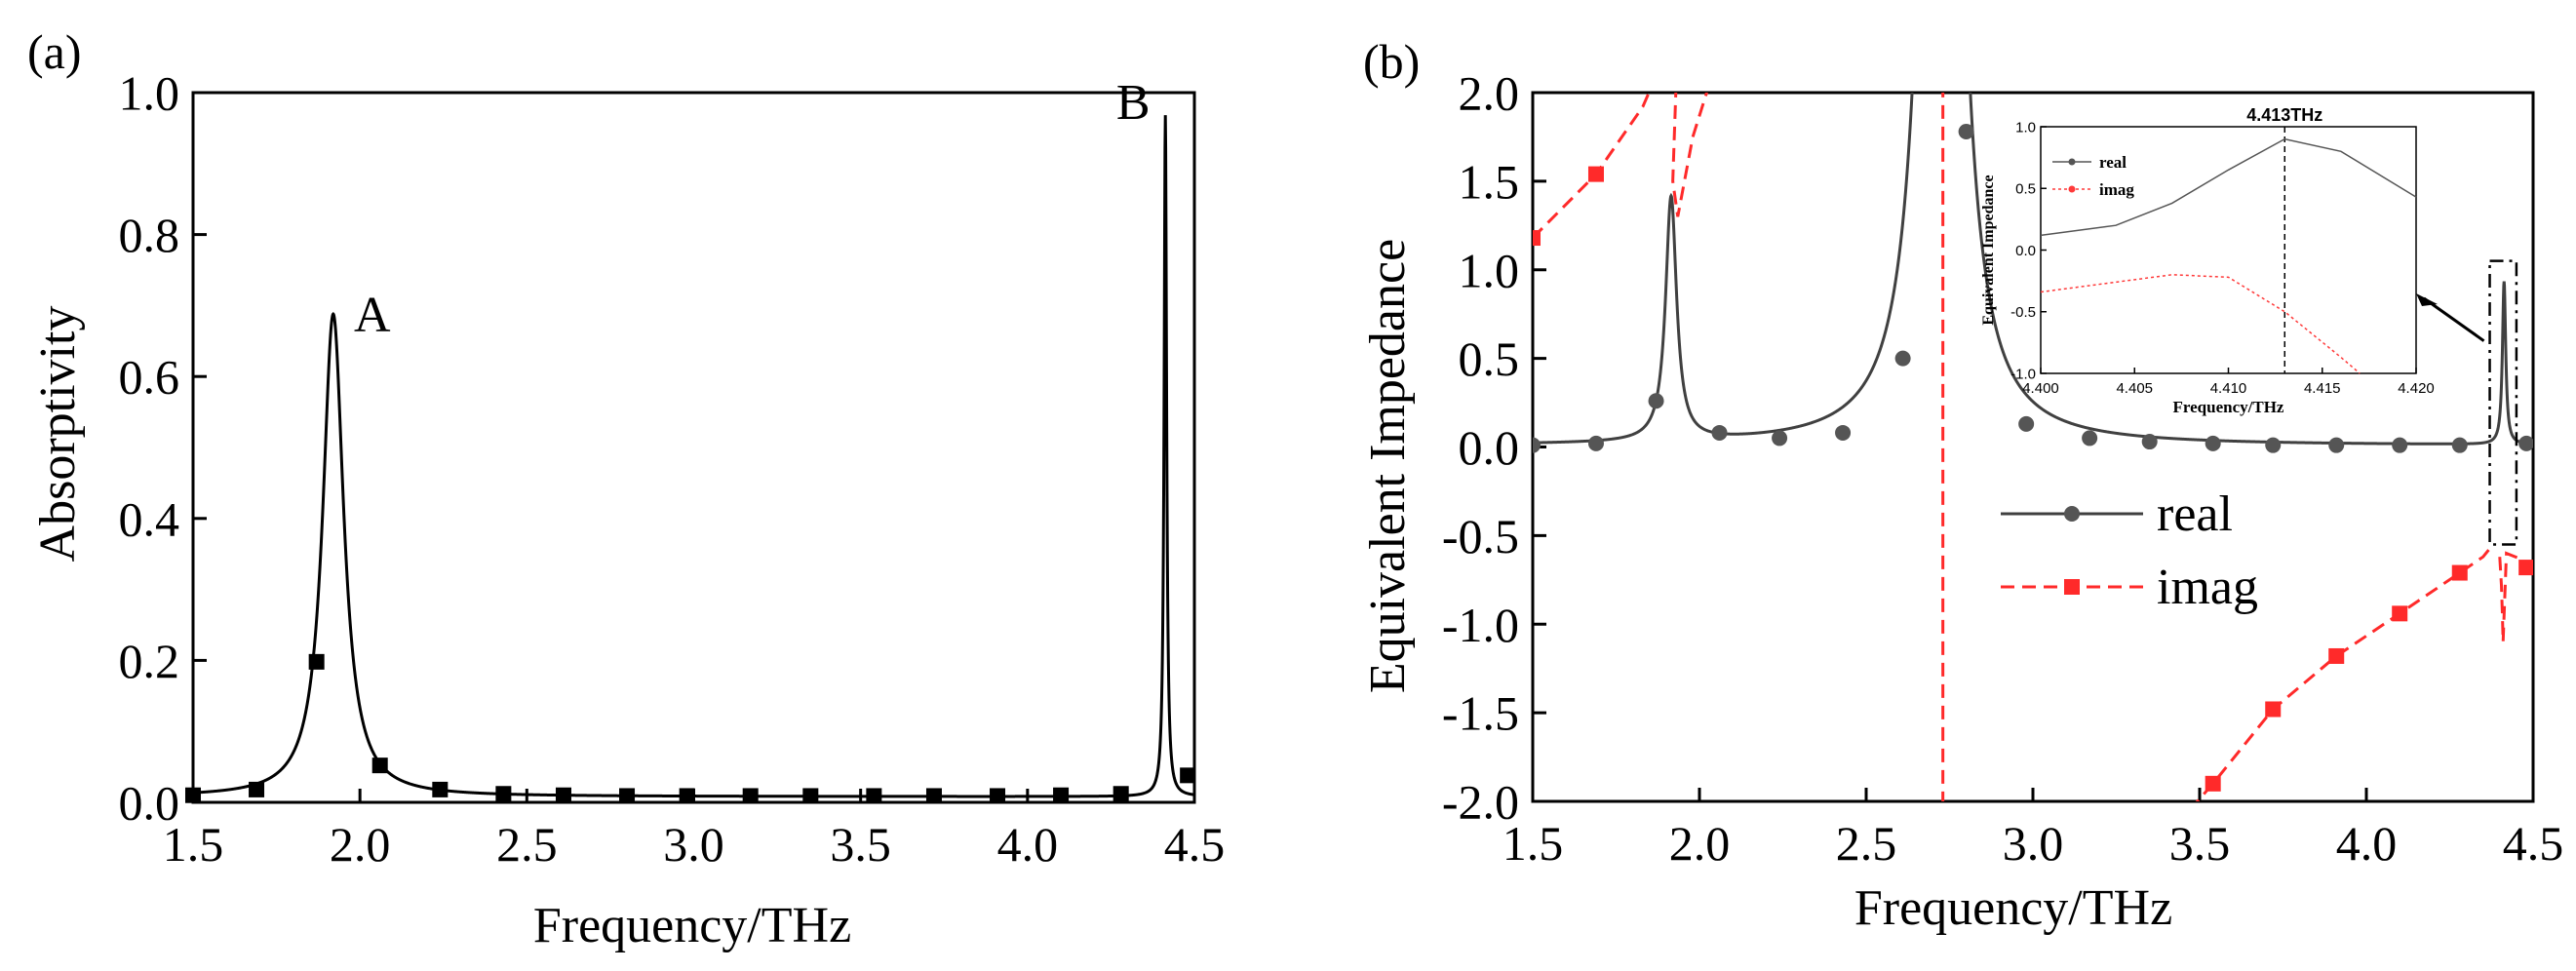 The width and height of the screenshot is (2576, 971). What do you see at coordinates (2228, 389) in the screenshot?
I see `x-tick-label: 4.410` at bounding box center [2228, 389].